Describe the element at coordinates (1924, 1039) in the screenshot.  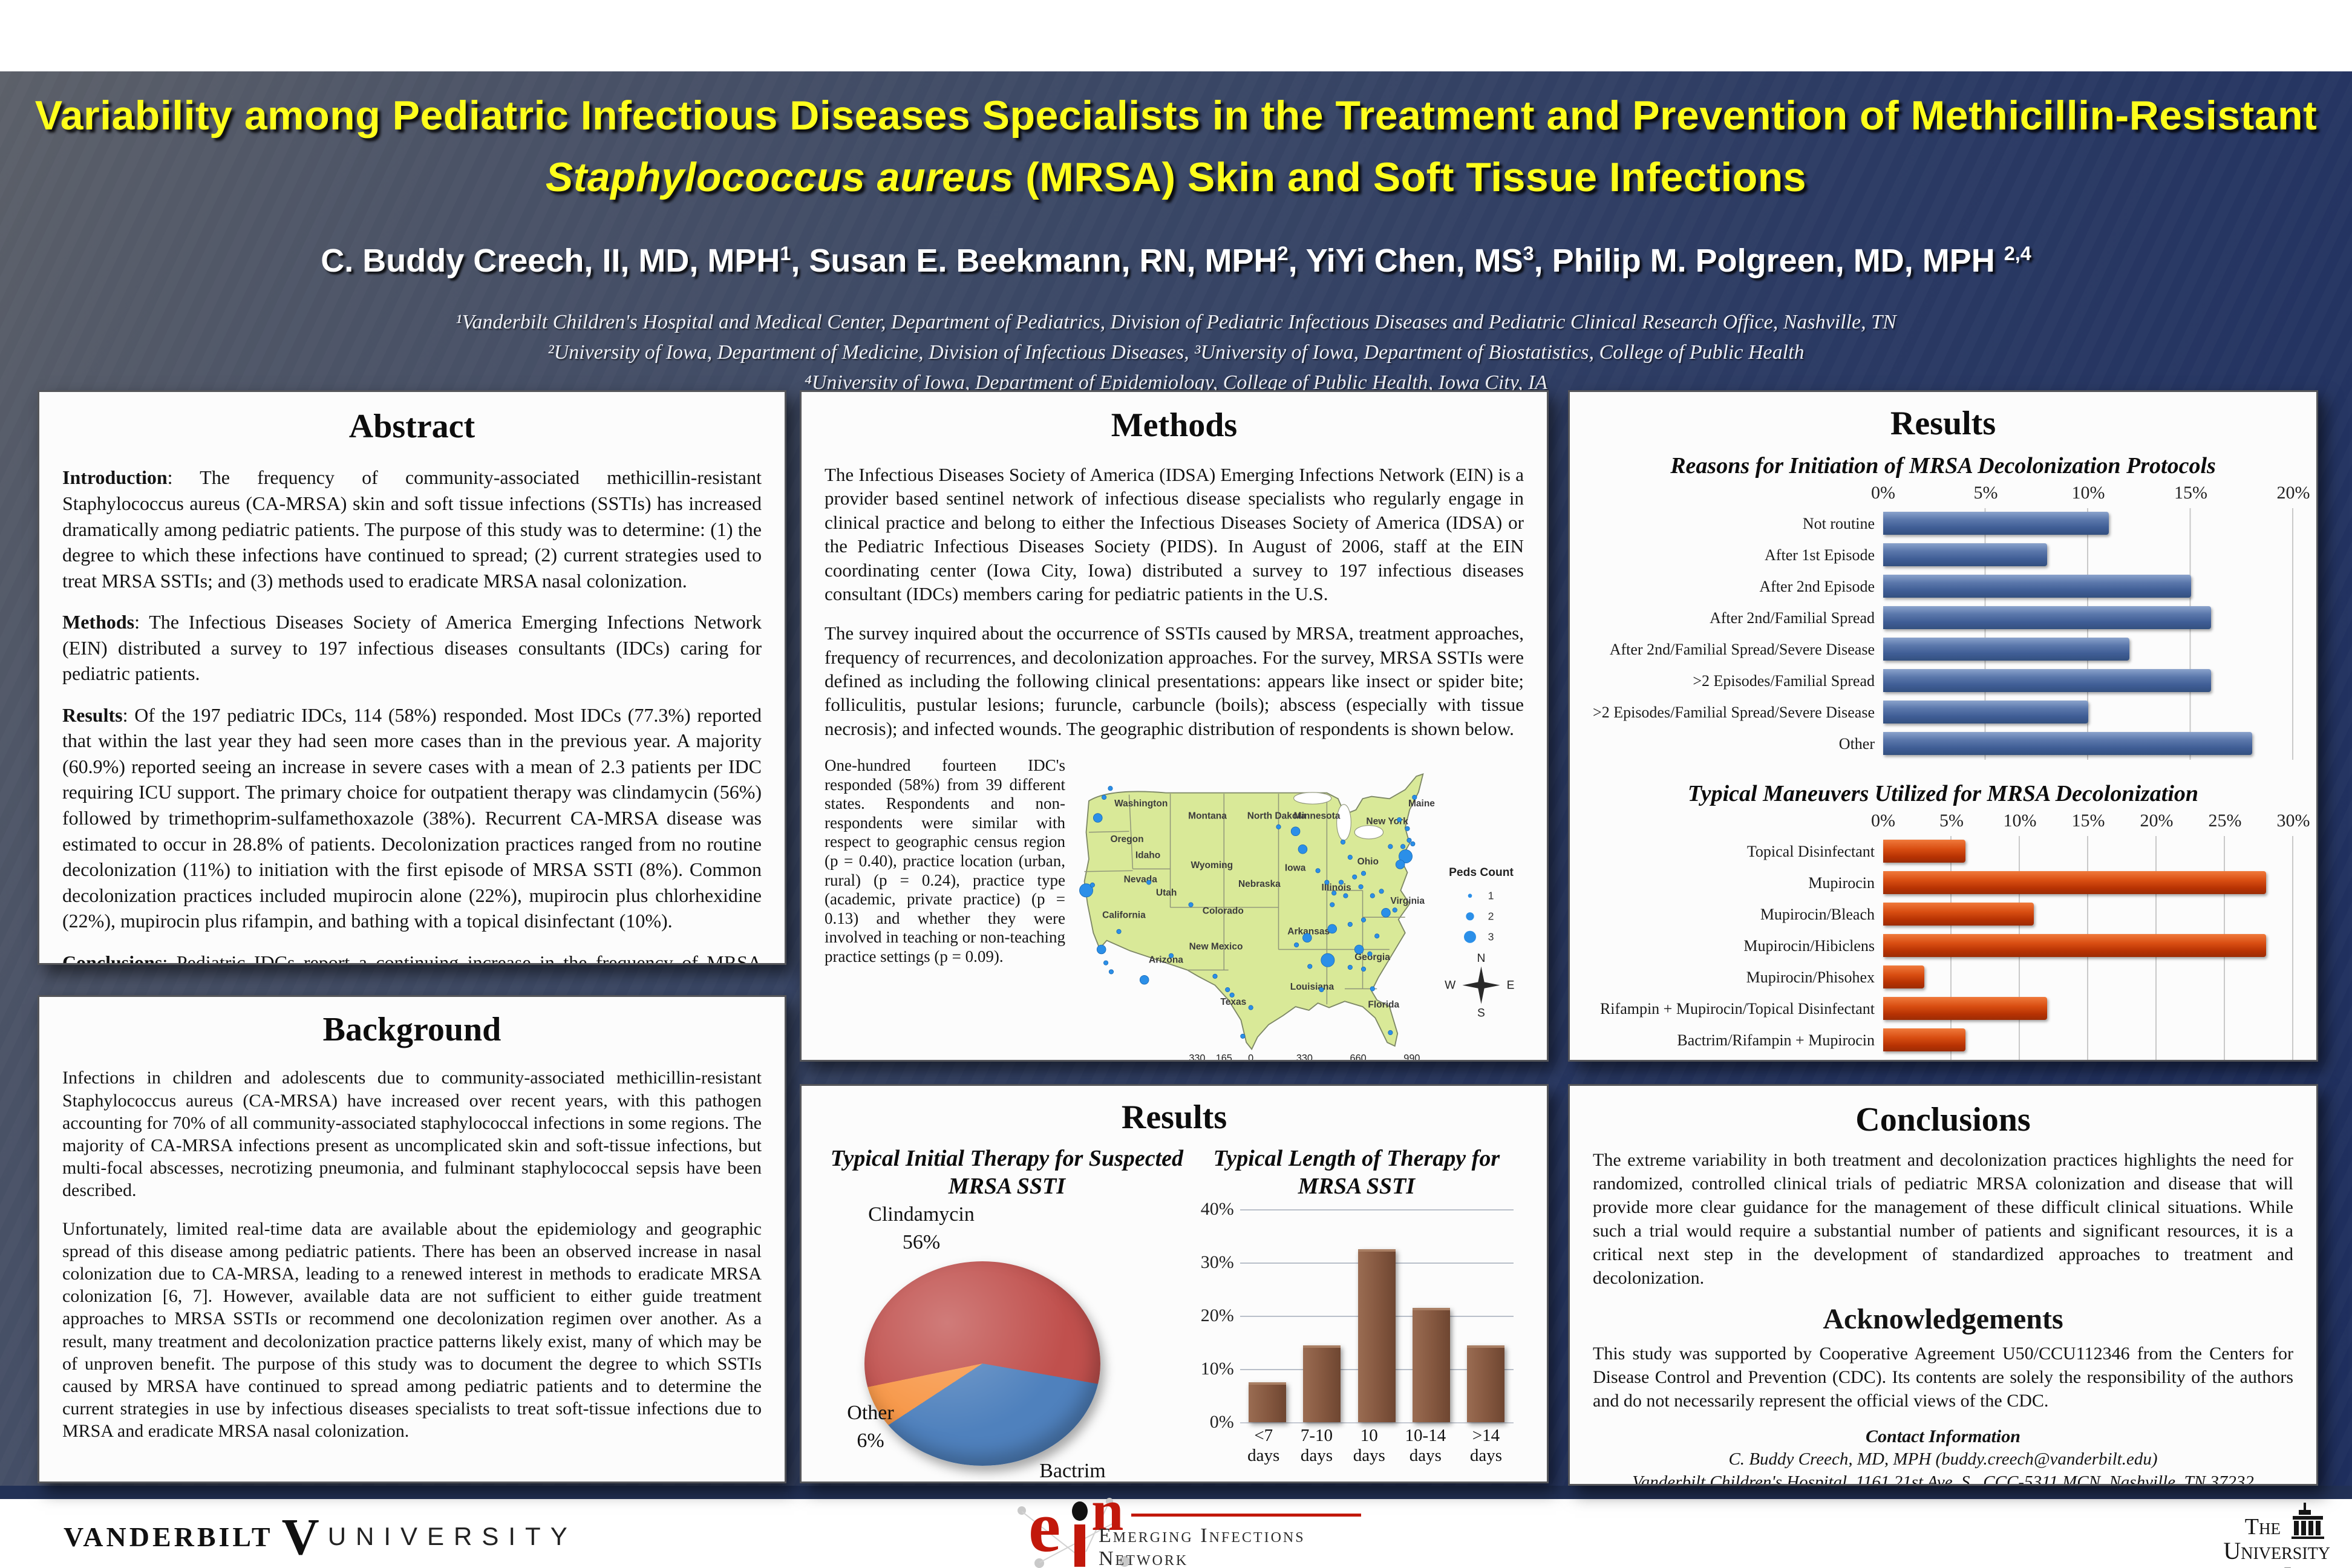
I see `bar-bactrim-rifampin-mupirocin` at that location.